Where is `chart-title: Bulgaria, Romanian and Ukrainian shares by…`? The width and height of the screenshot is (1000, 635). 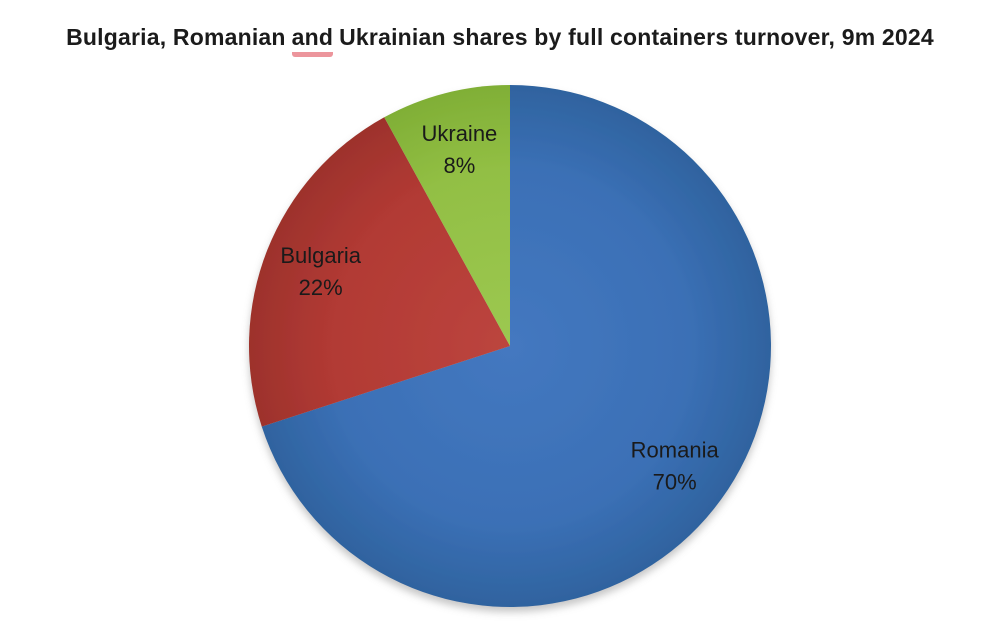 chart-title: Bulgaria, Romanian and Ukrainian shares by… is located at coordinates (500, 40).